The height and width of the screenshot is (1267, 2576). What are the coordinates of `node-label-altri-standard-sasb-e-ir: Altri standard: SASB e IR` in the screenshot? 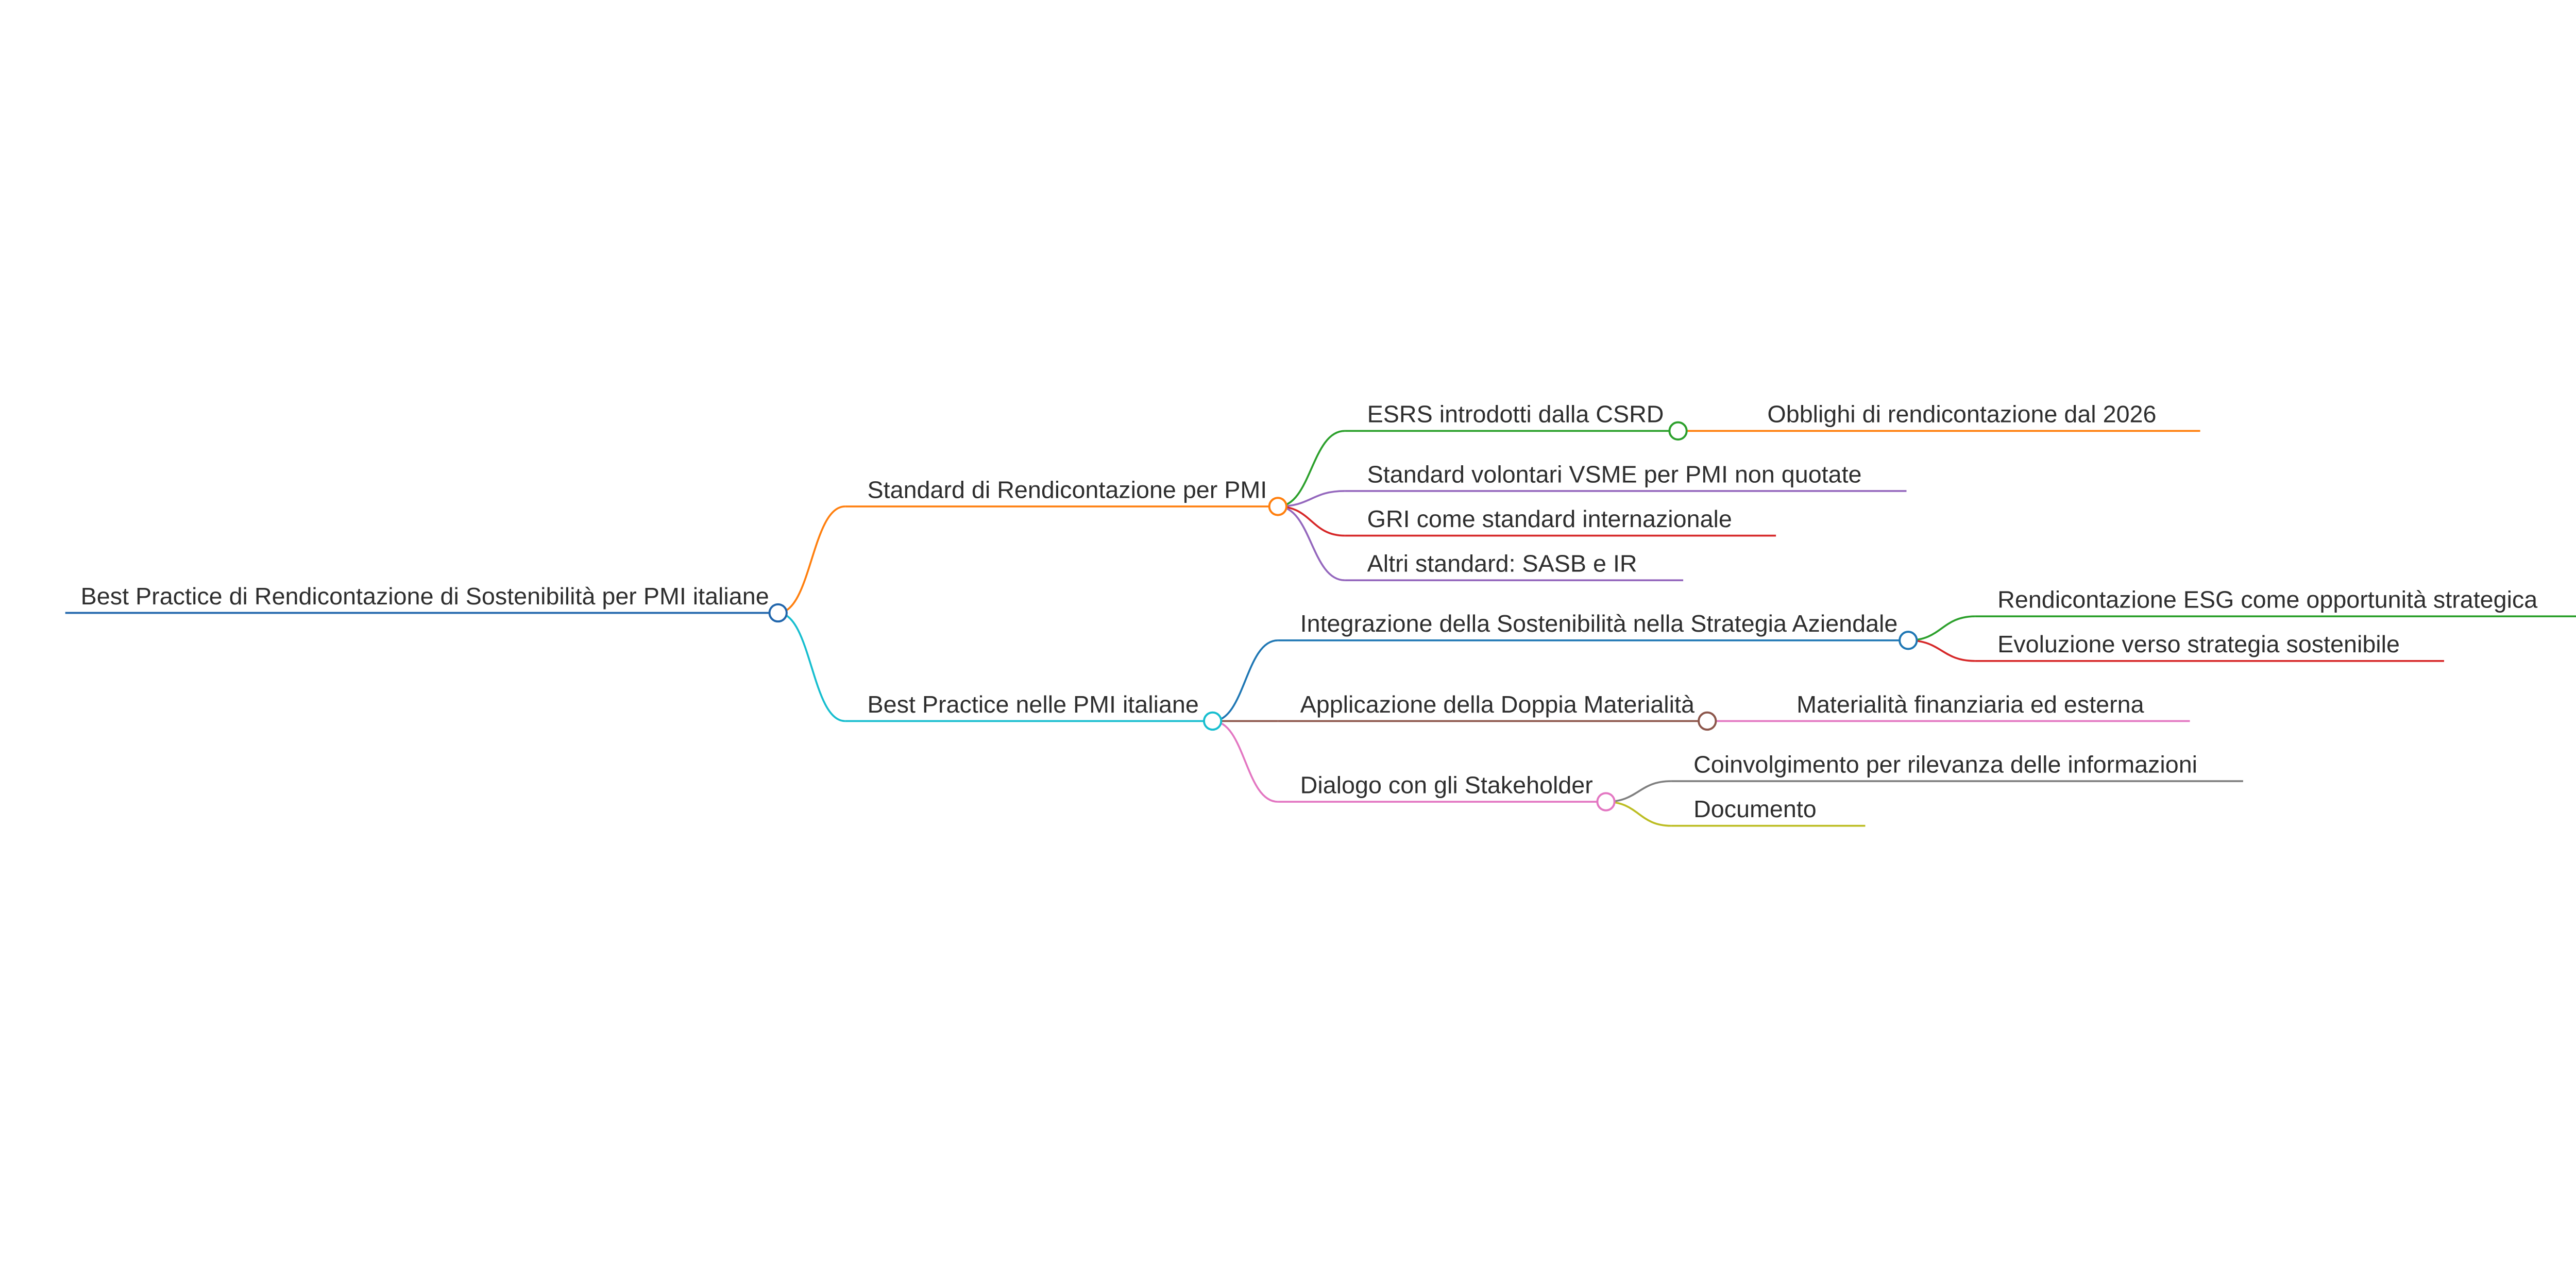 It's located at (1502, 563).